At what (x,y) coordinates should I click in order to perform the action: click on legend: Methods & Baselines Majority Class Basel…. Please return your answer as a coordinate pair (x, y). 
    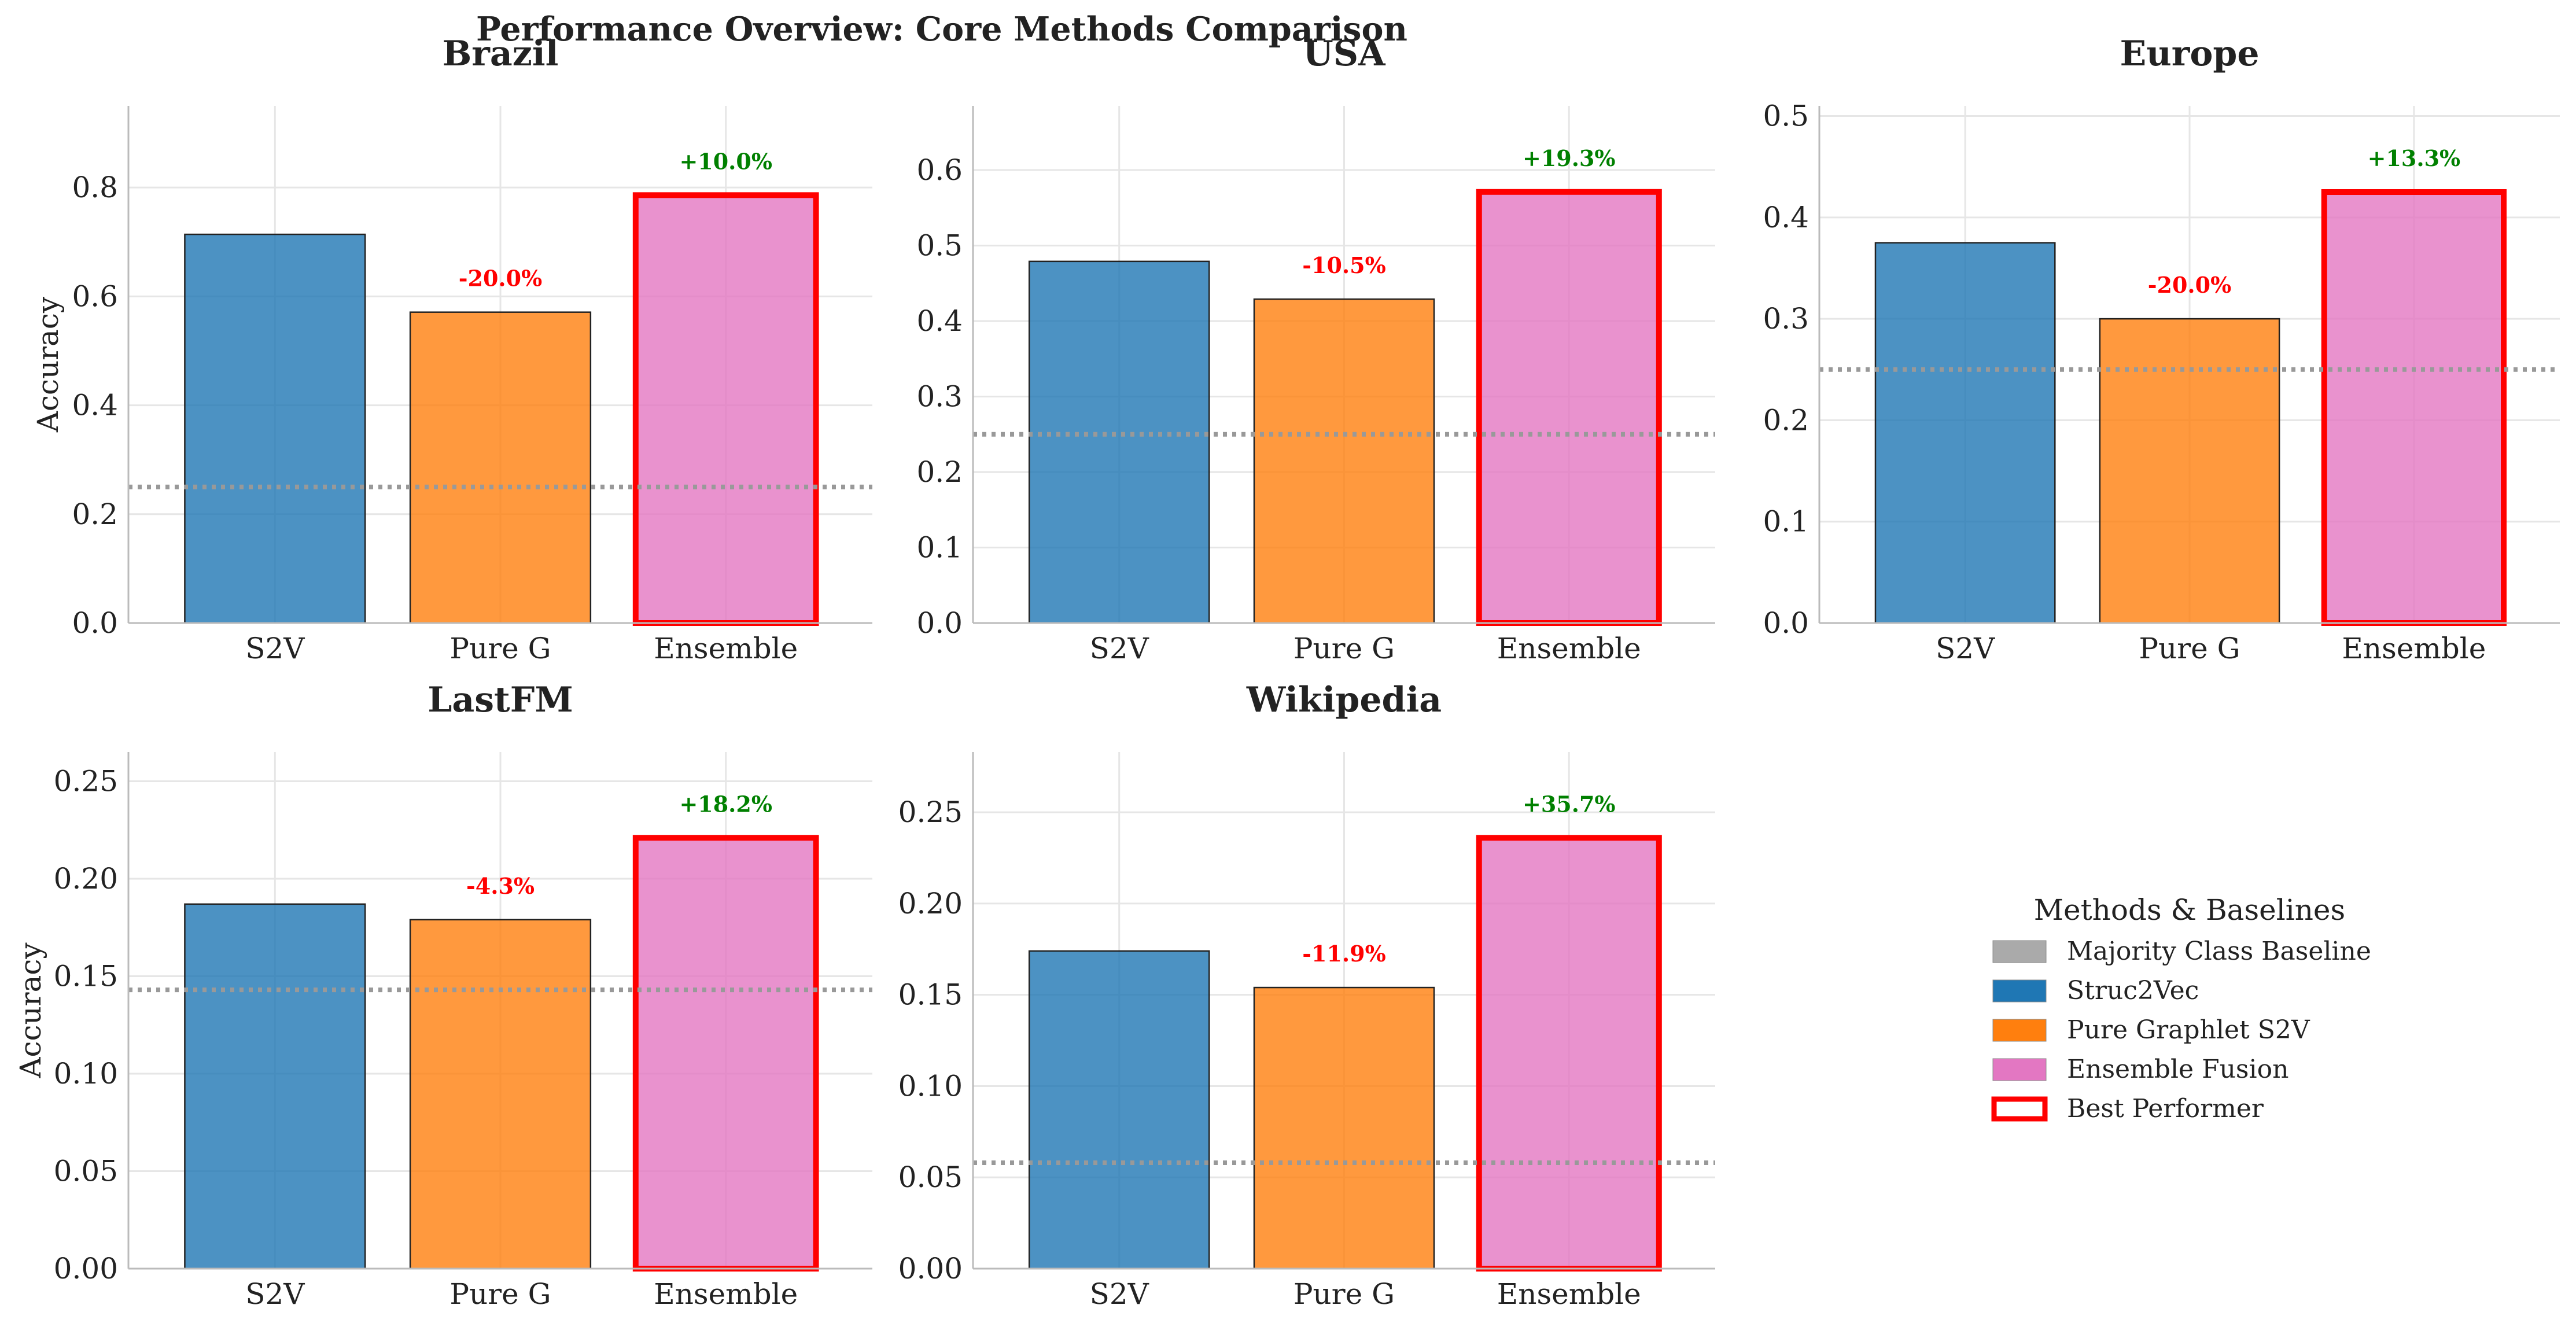
    Looking at the image, I should click on (2181, 1008).